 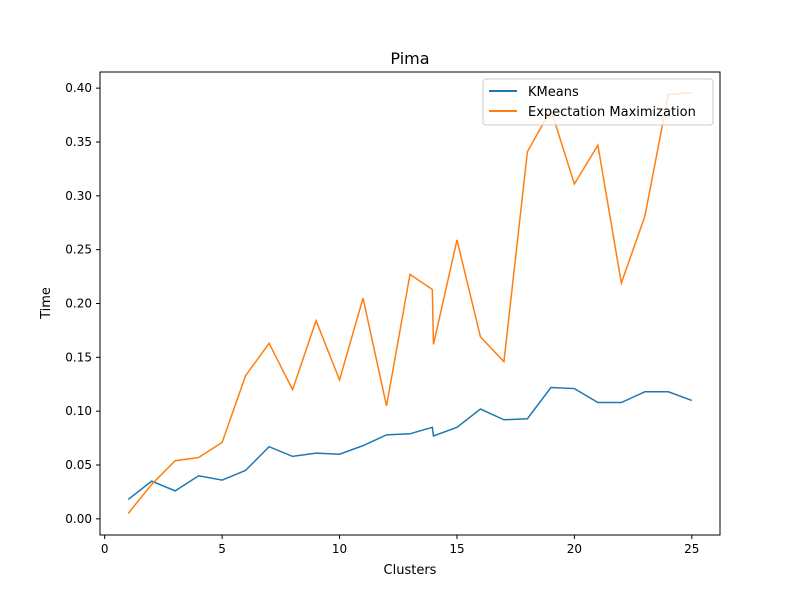 I want to click on y-tick-label: 0.00, so click(x=78, y=519).